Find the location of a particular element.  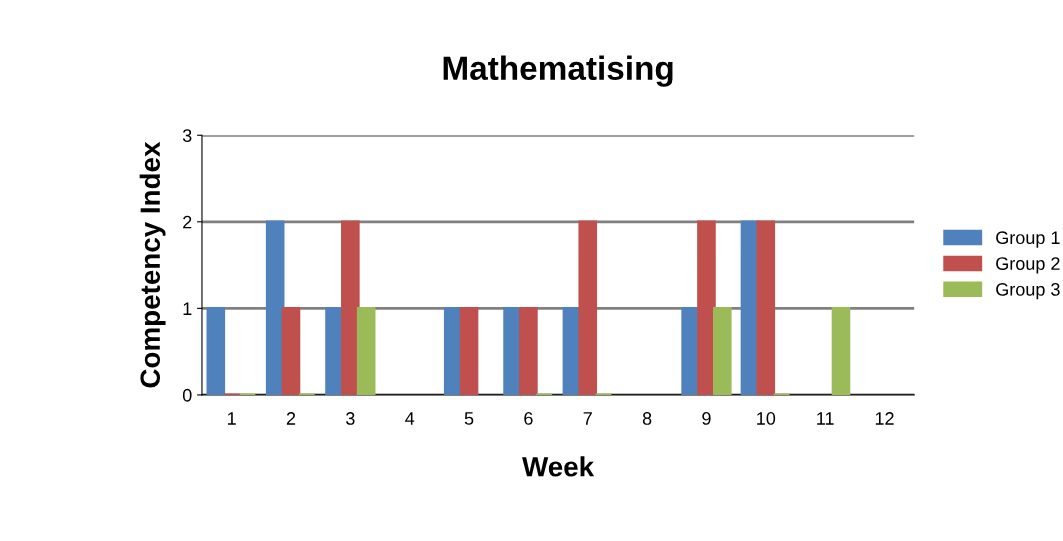

x-tick-label: 7 is located at coordinates (587, 418).